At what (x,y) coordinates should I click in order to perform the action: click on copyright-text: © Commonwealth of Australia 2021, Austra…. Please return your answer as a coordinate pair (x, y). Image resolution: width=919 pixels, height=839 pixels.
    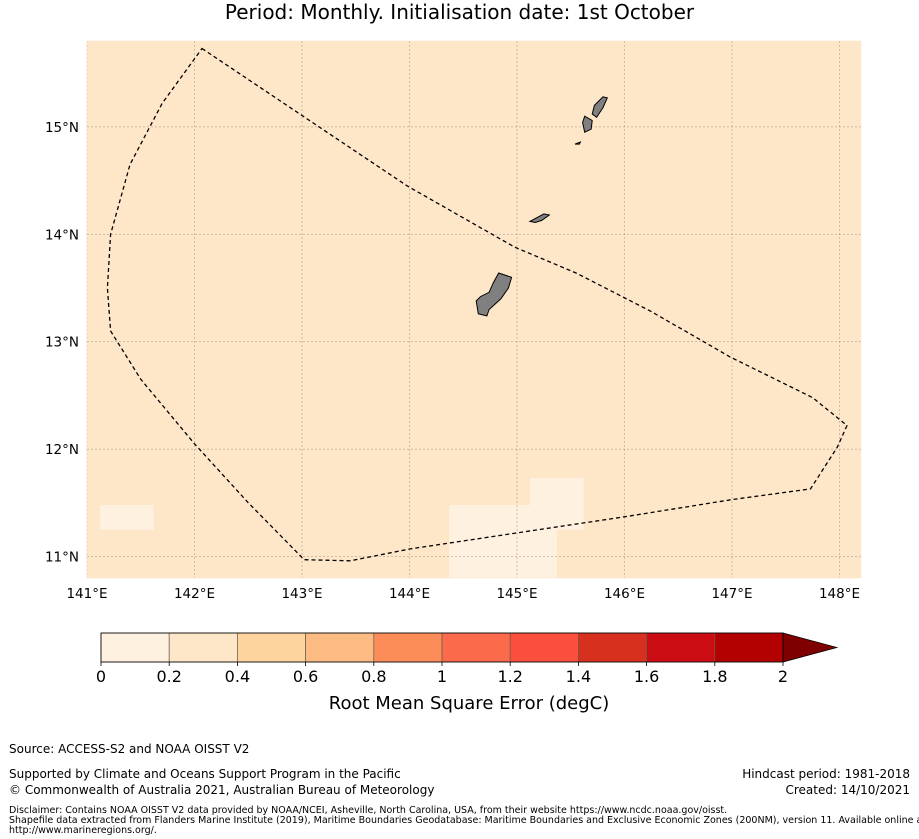
    Looking at the image, I should click on (222, 790).